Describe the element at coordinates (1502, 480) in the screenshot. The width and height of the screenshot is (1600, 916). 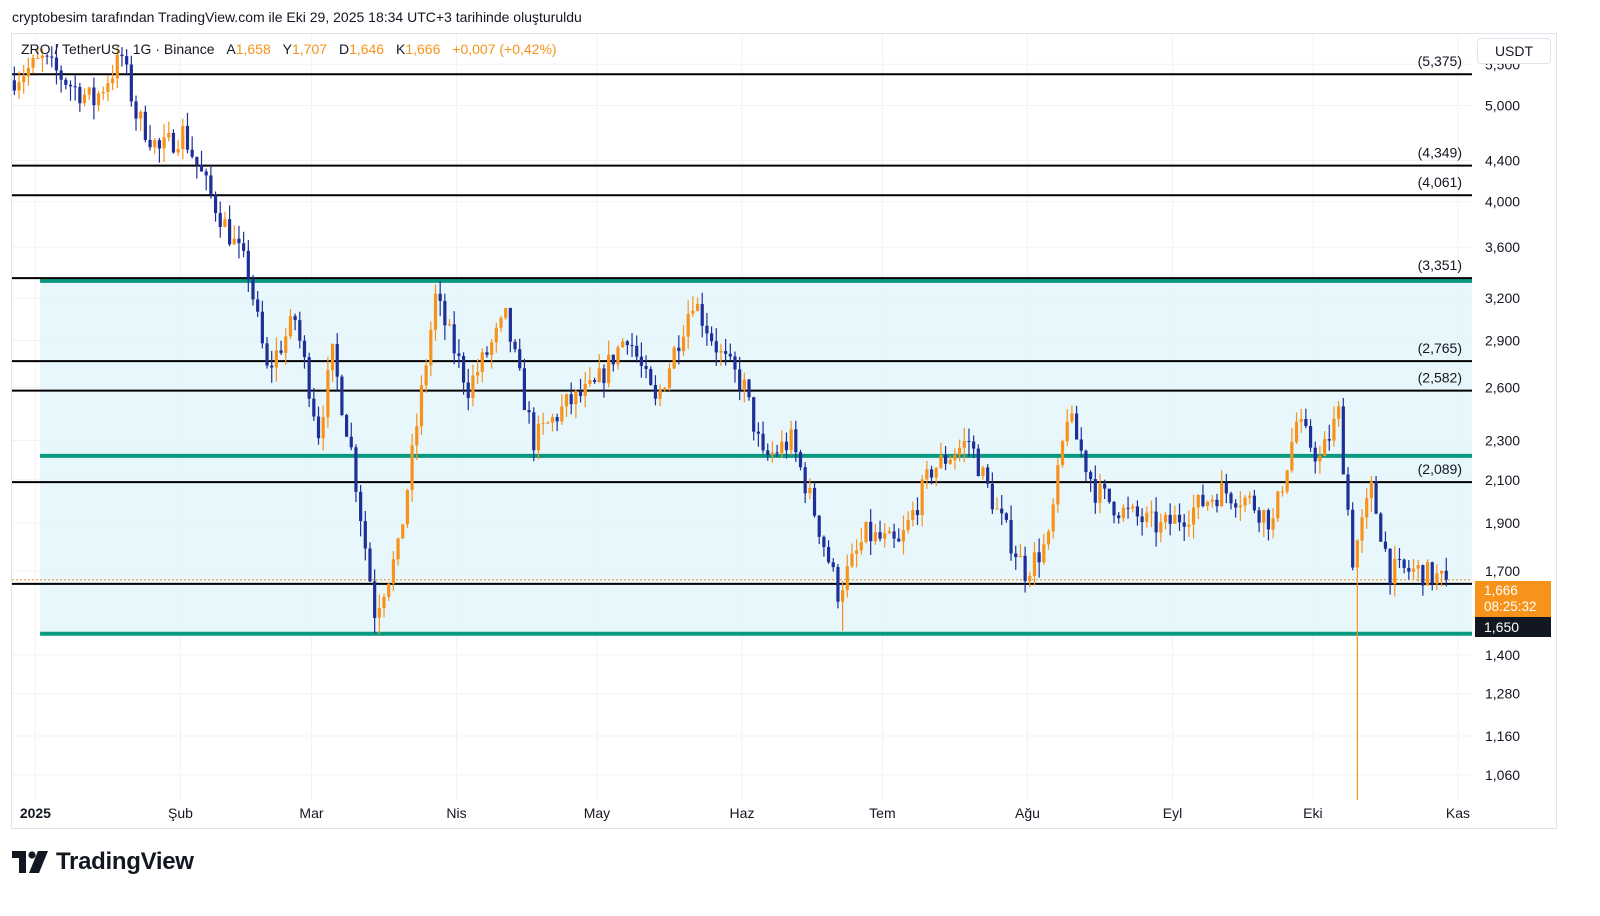
I see `y-tick-label: 2,100` at that location.